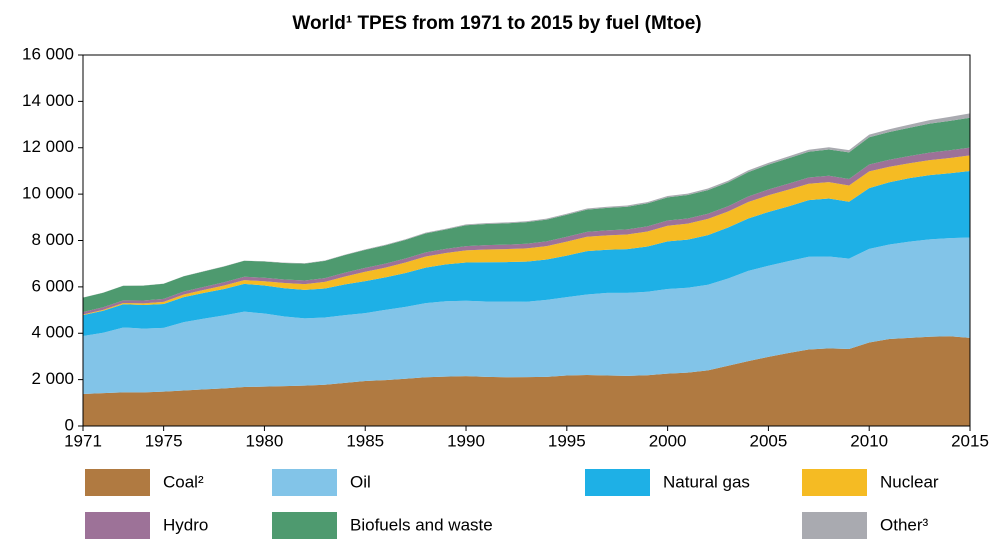 The width and height of the screenshot is (995, 555). Describe the element at coordinates (48, 100) in the screenshot. I see `y-tick-label: 14 000` at that location.